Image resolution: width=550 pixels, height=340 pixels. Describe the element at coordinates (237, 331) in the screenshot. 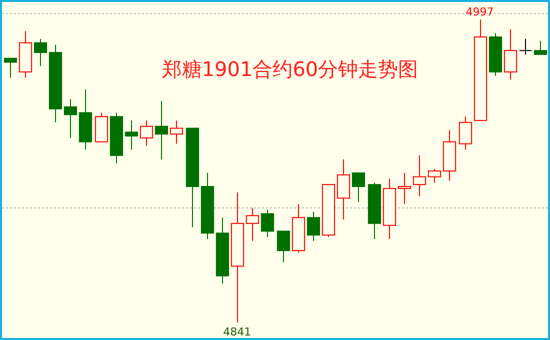

I see `annotation: 4841` at that location.